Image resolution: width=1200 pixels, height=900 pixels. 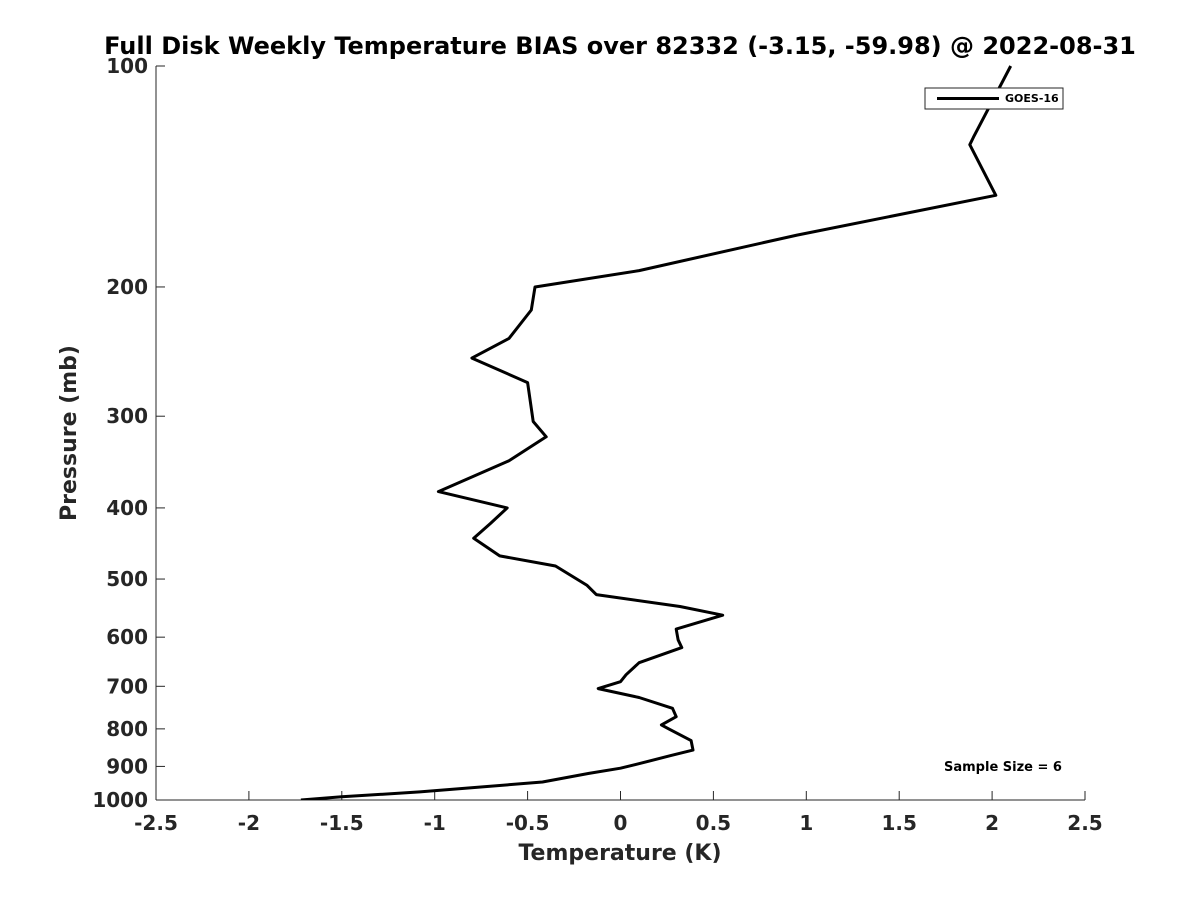 What do you see at coordinates (806, 823) in the screenshot?
I see `x-tick-label: 1` at bounding box center [806, 823].